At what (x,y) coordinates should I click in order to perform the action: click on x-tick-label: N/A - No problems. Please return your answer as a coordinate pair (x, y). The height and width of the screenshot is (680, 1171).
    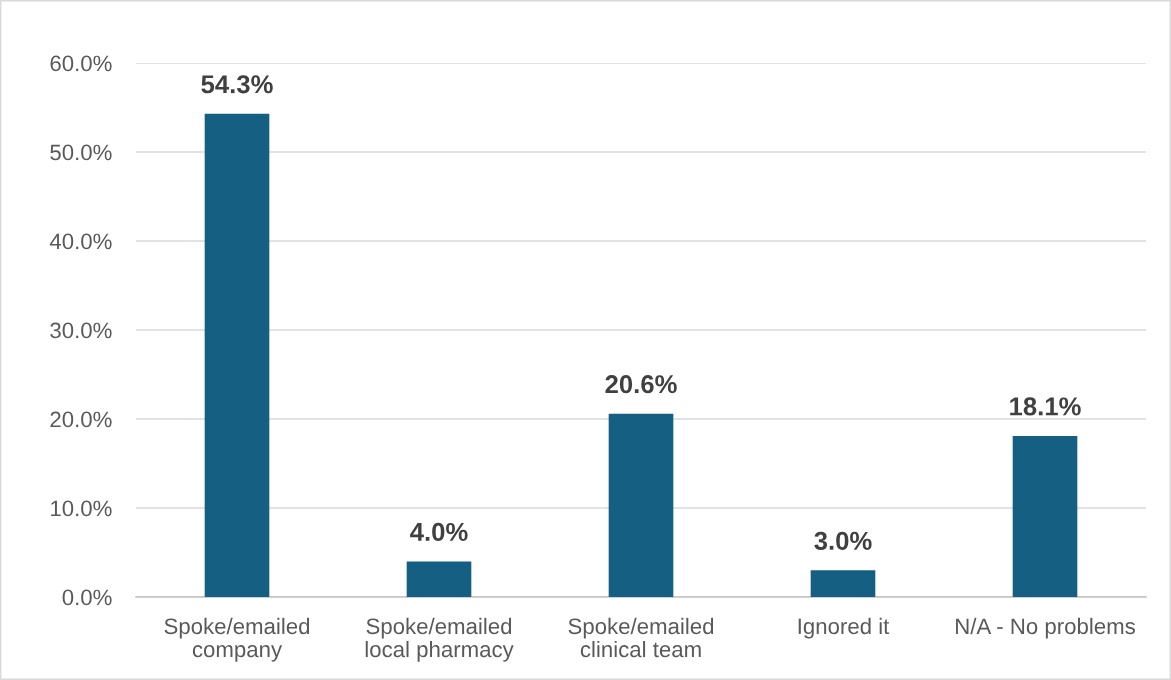
    Looking at the image, I should click on (1045, 628).